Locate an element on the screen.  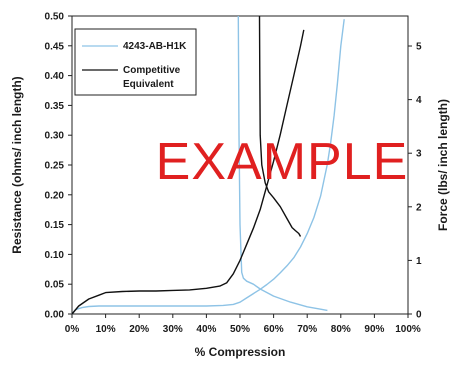
y-left-tick-label: 0.25 is located at coordinates (55, 166).